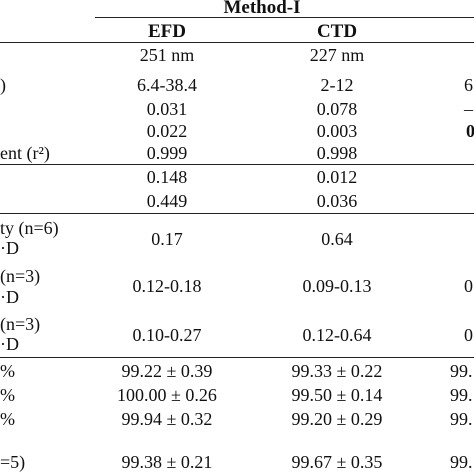 This screenshot has width=474, height=474. I want to click on cell-efd-wavelength: 251 nm, so click(167, 55).